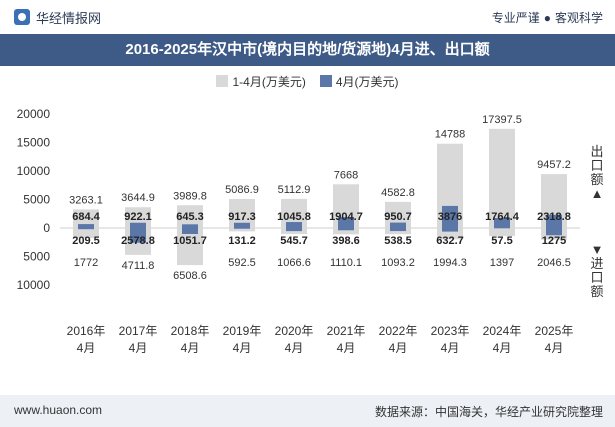  What do you see at coordinates (398, 193) in the screenshot?
I see `data-label-cumulative-export: 4582.8` at bounding box center [398, 193].